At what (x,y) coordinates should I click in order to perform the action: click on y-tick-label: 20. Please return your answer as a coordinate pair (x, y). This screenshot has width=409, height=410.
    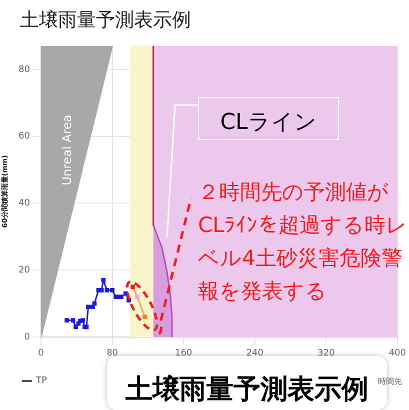
    Looking at the image, I should click on (24, 270).